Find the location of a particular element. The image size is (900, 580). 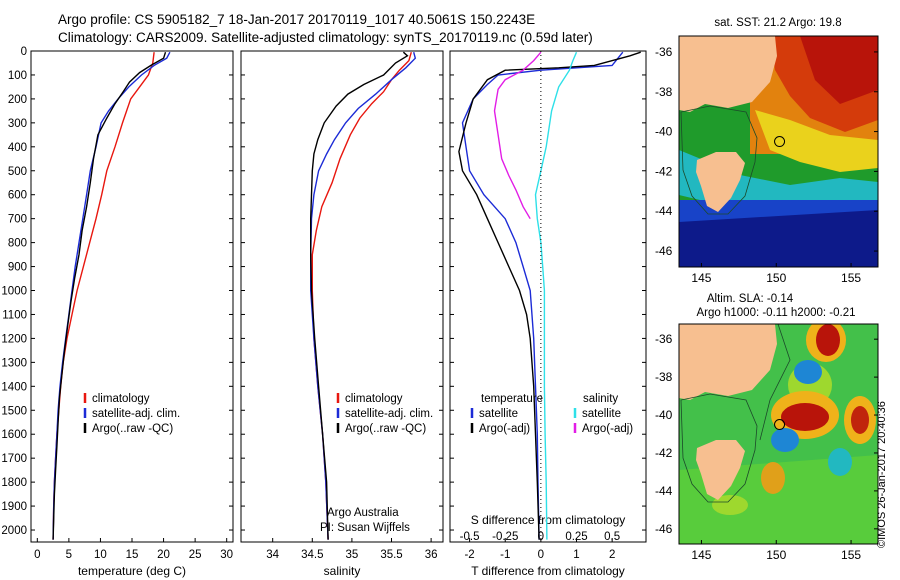

depth-tick-label: 200 is located at coordinates (17, 100).